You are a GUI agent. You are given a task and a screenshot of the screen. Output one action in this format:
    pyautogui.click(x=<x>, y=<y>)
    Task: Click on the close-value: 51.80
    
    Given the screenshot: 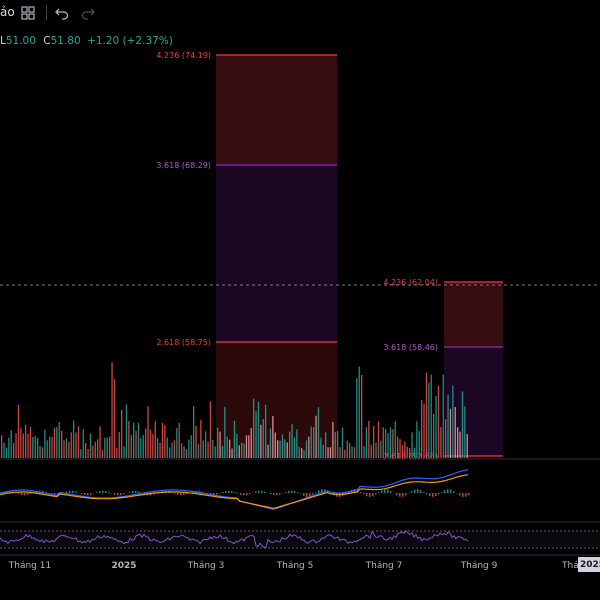 What is the action you would take?
    pyautogui.click(x=65, y=41)
    